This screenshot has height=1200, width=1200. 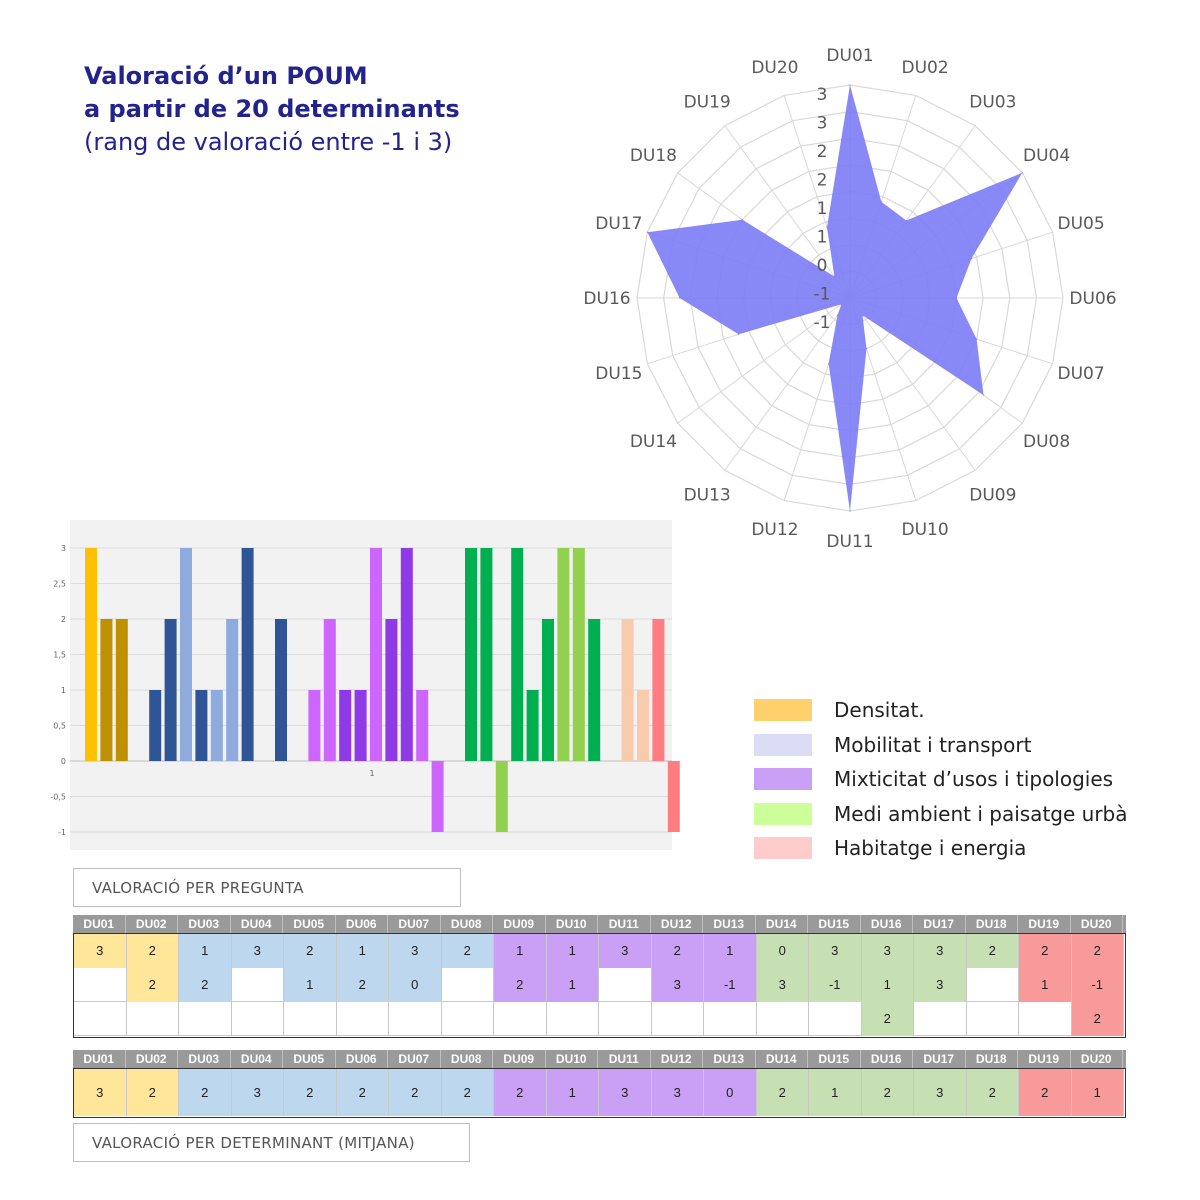 I want to click on legend-label: Mixticitat d’usos i tipologies, so click(x=974, y=779).